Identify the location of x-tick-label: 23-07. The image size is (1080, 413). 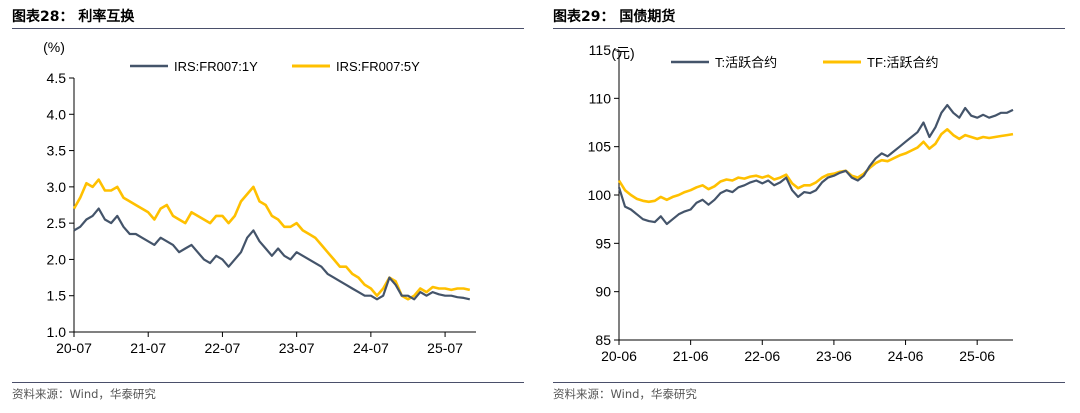
(297, 348).